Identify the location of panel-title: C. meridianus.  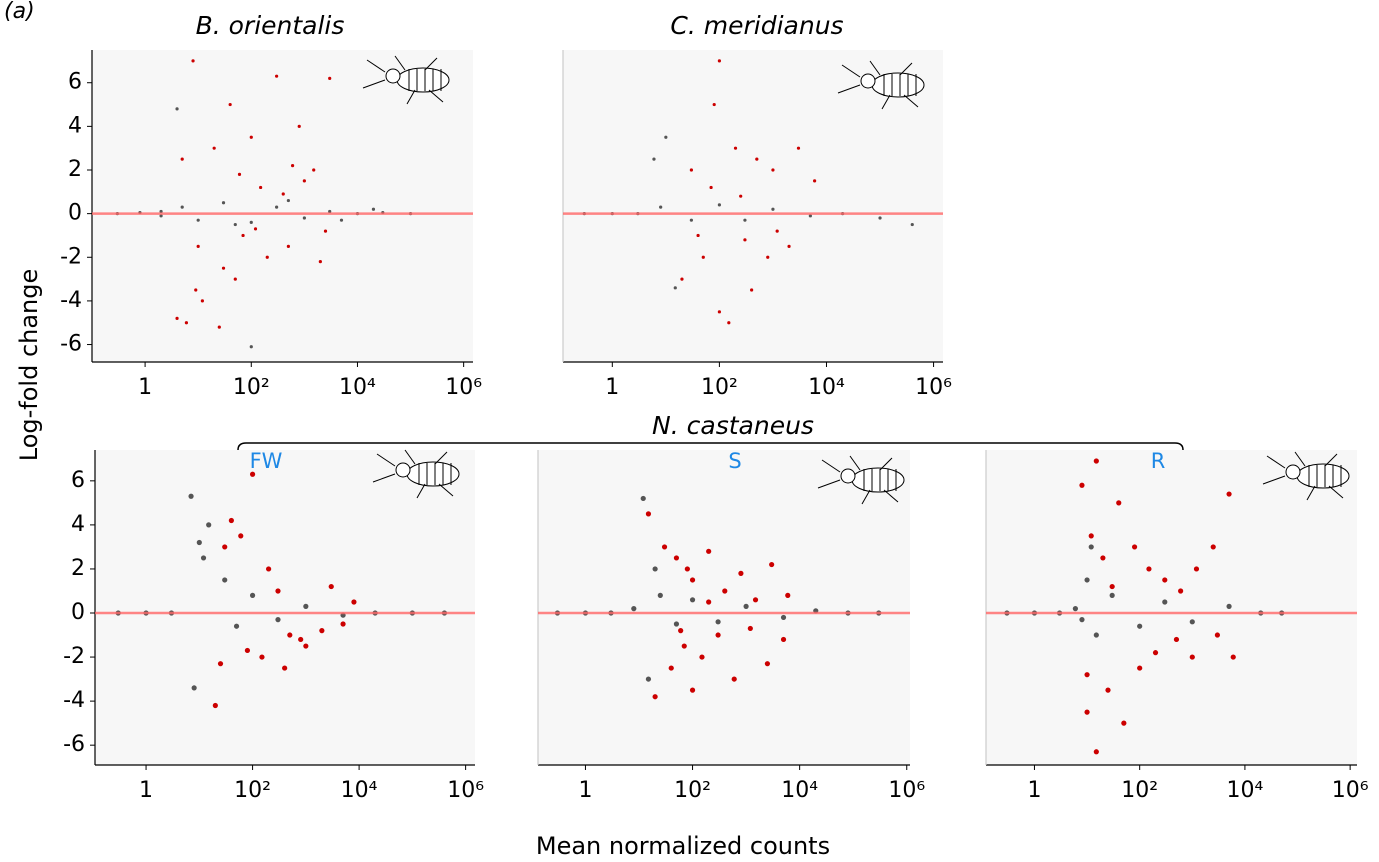
(756, 25).